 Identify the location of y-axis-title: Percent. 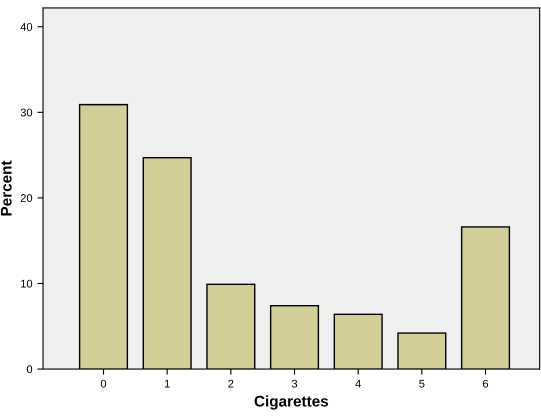
(6, 188).